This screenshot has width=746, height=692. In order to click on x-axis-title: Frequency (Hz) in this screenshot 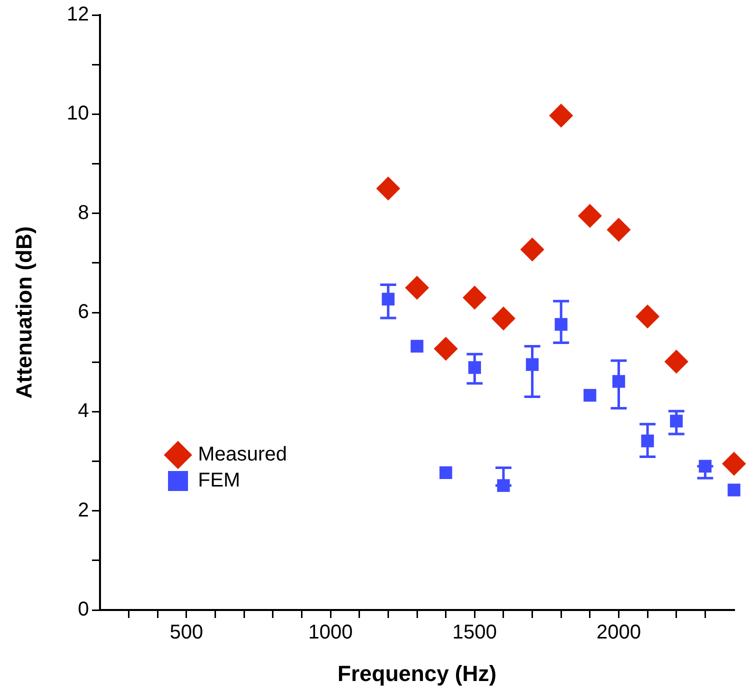, I will do `click(417, 673)`.